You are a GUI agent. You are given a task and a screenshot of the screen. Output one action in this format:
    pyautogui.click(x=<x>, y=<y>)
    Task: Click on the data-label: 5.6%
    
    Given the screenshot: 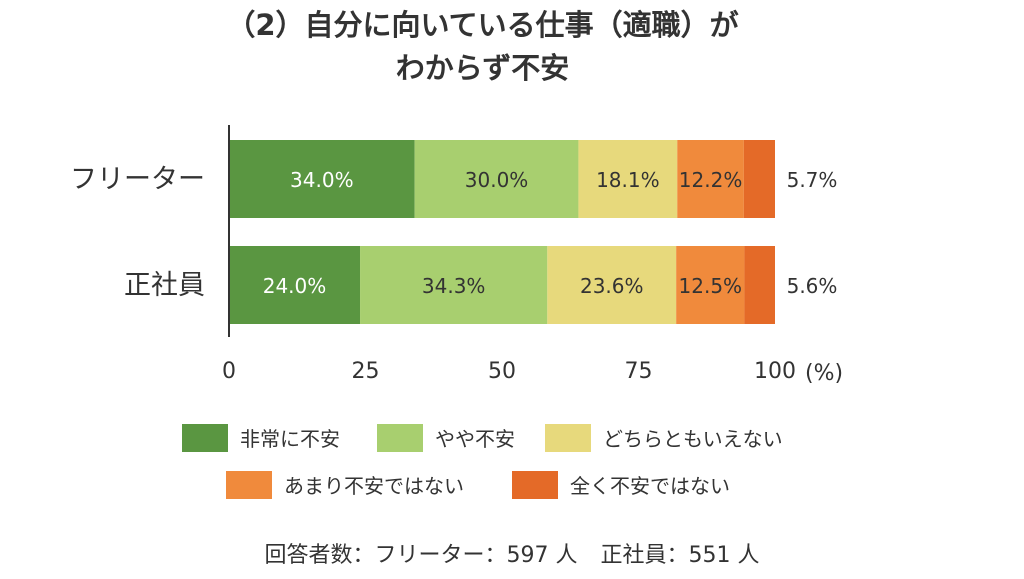 What is the action you would take?
    pyautogui.click(x=812, y=286)
    